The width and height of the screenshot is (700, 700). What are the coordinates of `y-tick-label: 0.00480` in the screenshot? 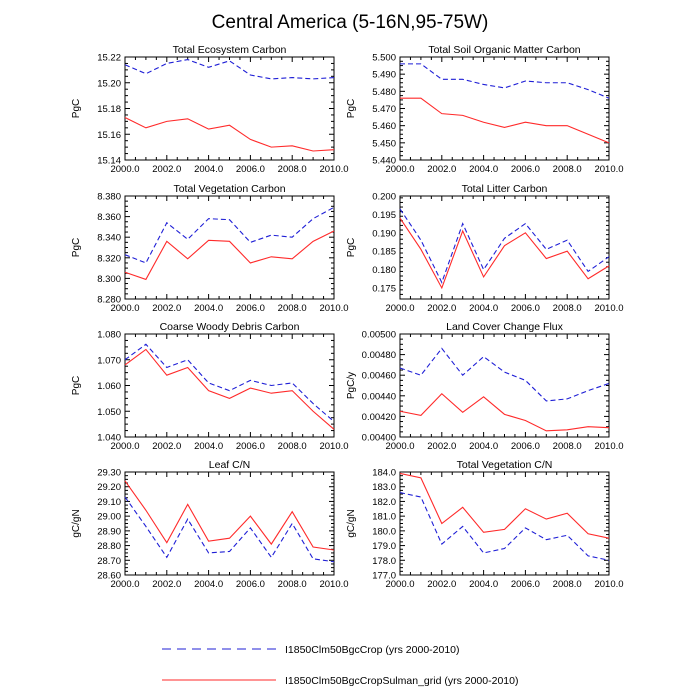 It's located at (379, 355).